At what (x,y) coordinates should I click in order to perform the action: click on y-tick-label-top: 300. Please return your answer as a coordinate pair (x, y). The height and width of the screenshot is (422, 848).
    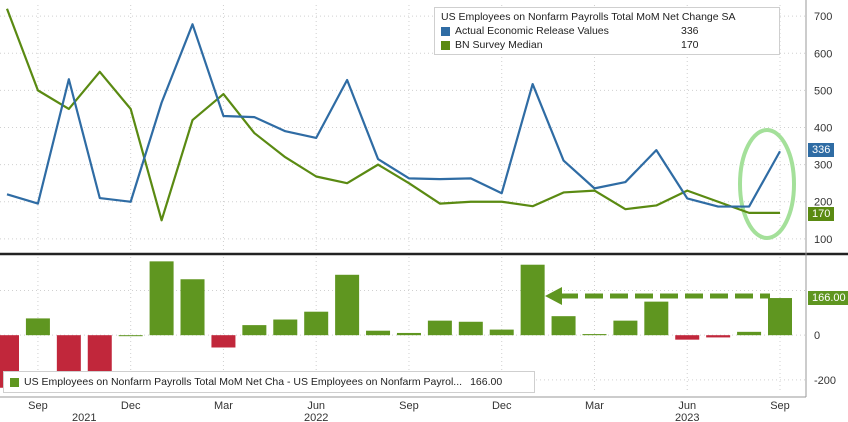
    Looking at the image, I should click on (823, 166).